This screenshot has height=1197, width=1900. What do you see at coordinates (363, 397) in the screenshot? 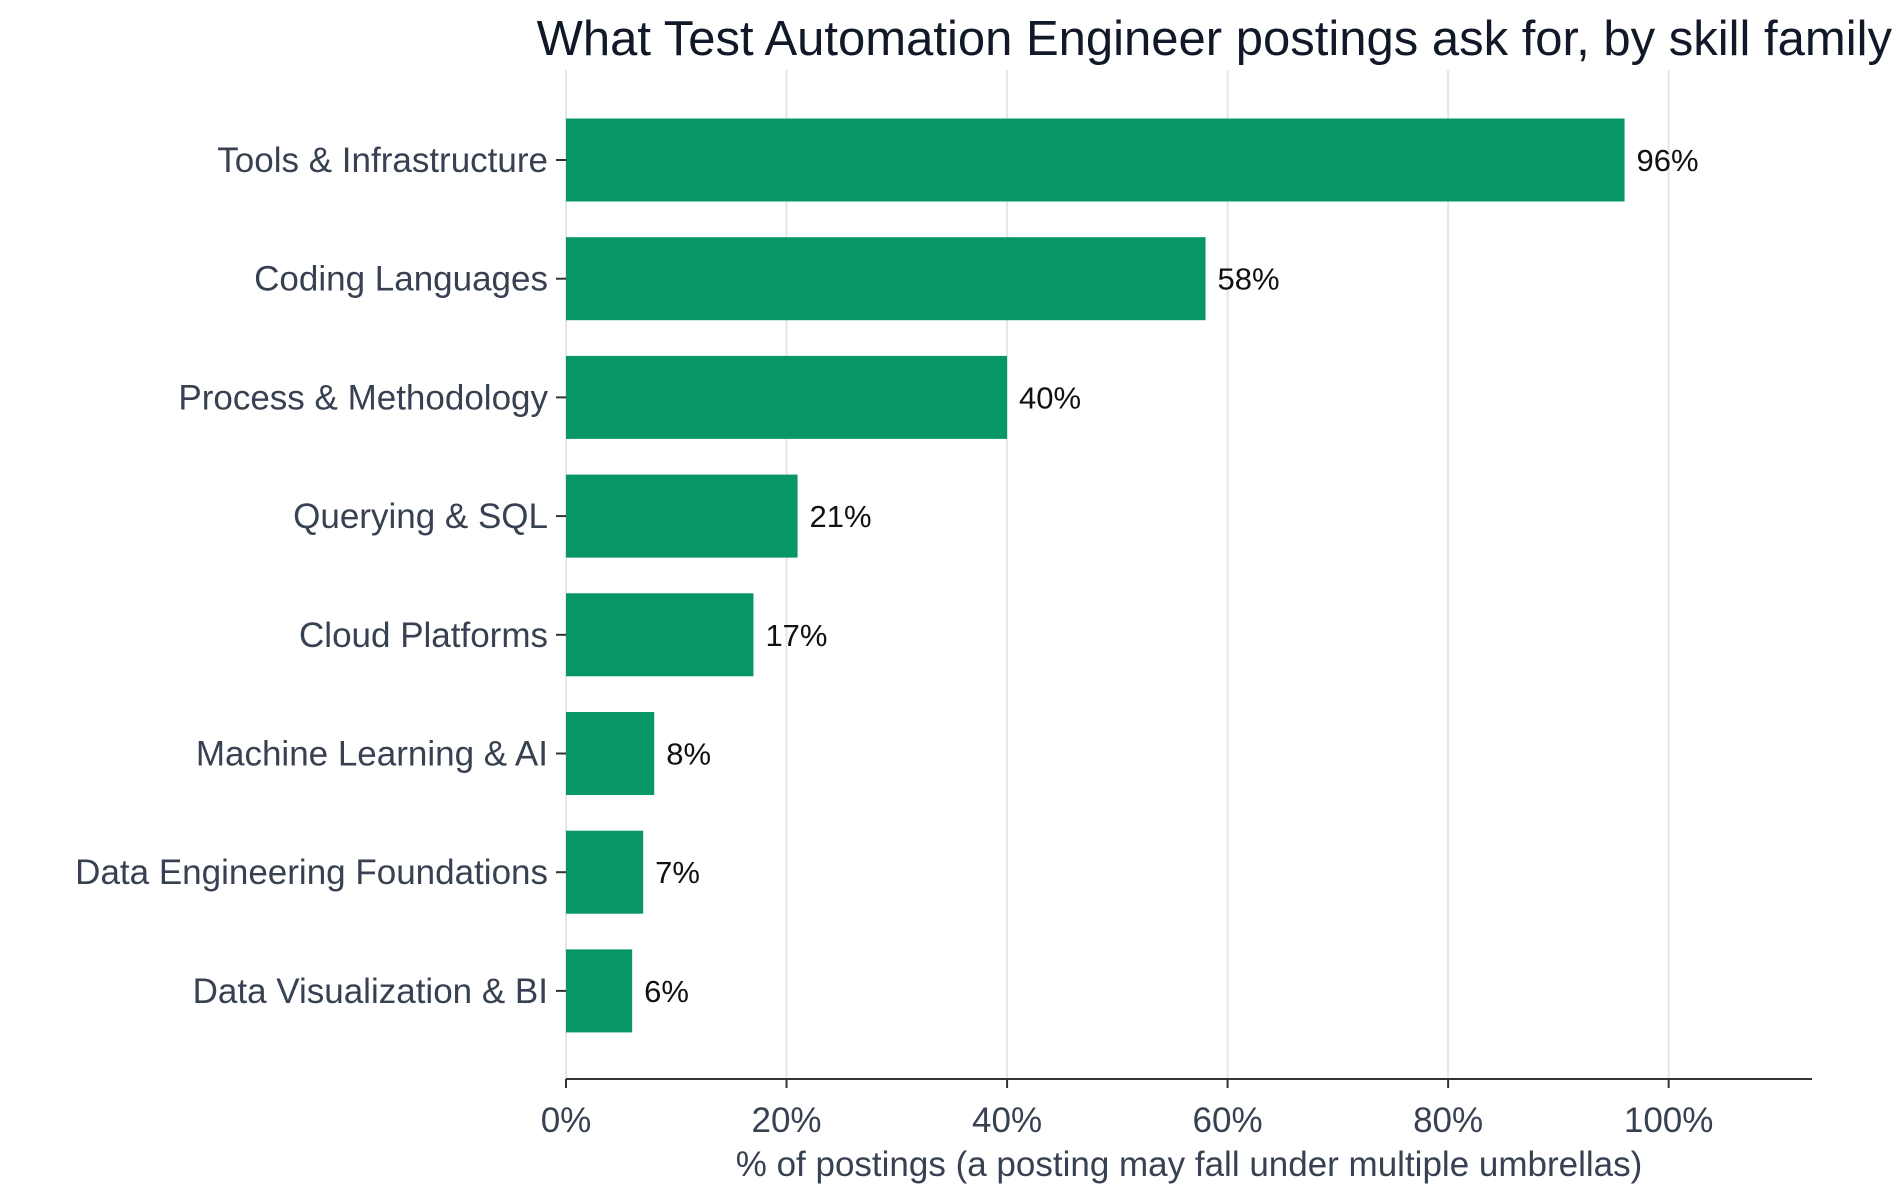
I see `category-label: Process & Methodology` at bounding box center [363, 397].